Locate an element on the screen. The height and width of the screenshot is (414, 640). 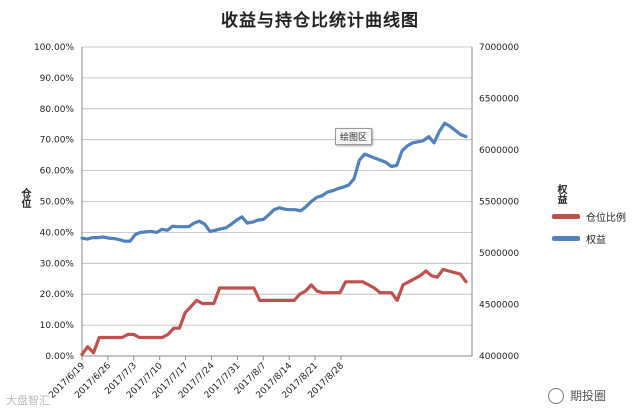
right-tick-label: 7000000 is located at coordinates (499, 48).